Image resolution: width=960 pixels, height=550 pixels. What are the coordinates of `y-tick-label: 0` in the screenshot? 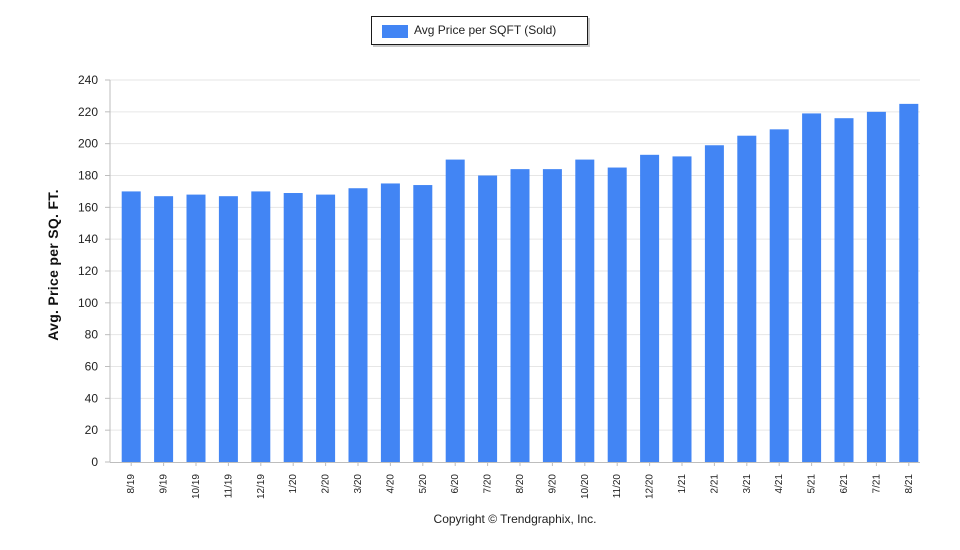 It's located at (94, 462).